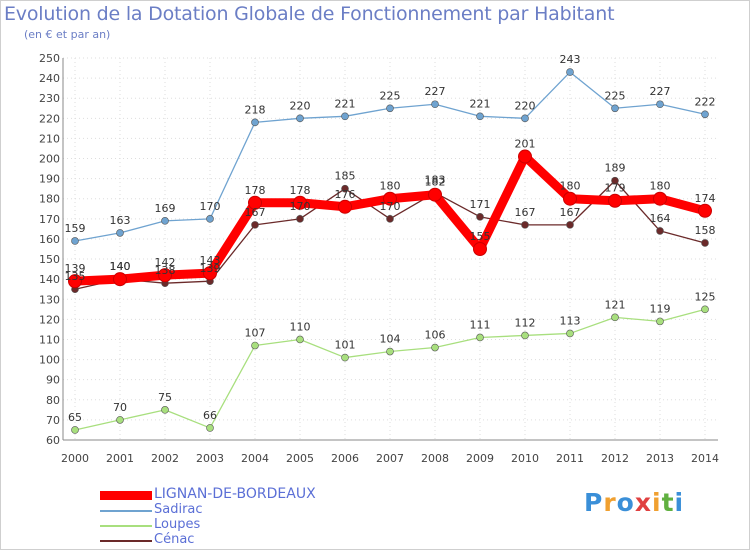  I want to click on data-label: 70, so click(120, 407).